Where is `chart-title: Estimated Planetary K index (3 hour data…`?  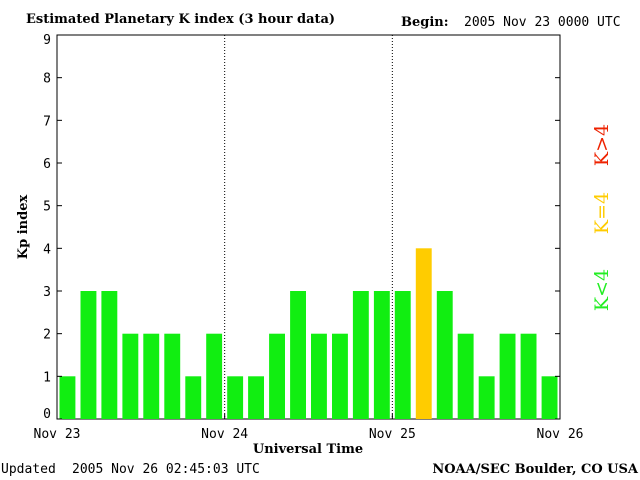
chart-title: Estimated Planetary K index (3 hour data… is located at coordinates (180, 19).